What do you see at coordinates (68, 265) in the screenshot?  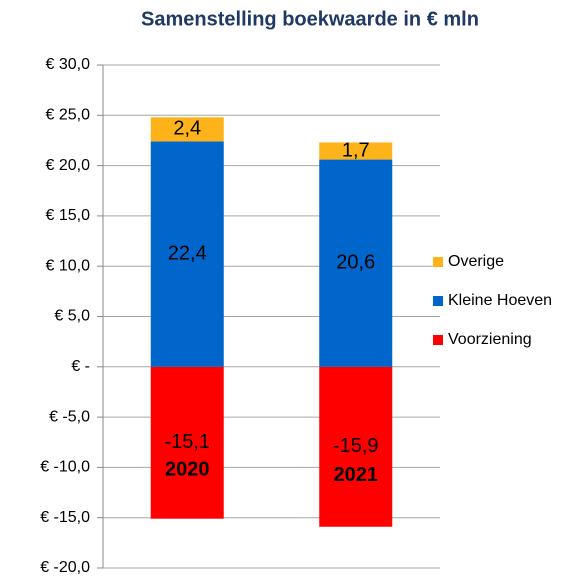 I see `y-tick-label: € 10,0` at bounding box center [68, 265].